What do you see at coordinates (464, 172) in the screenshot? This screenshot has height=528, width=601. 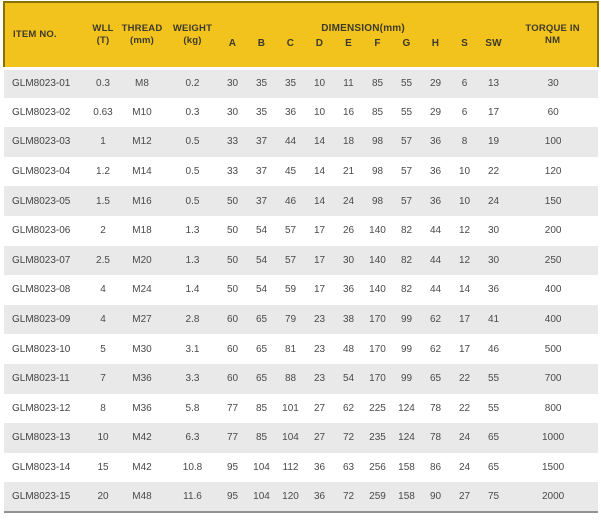 I see `value-cell: 10` at bounding box center [464, 172].